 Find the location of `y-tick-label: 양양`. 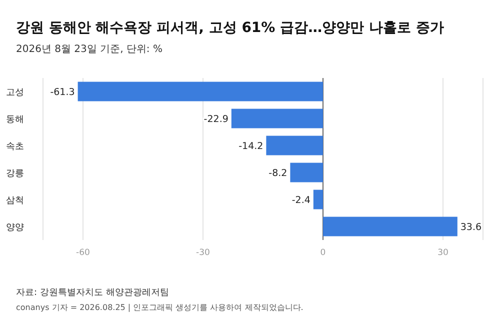

y-tick-label: 양양 is located at coordinates (15, 228).